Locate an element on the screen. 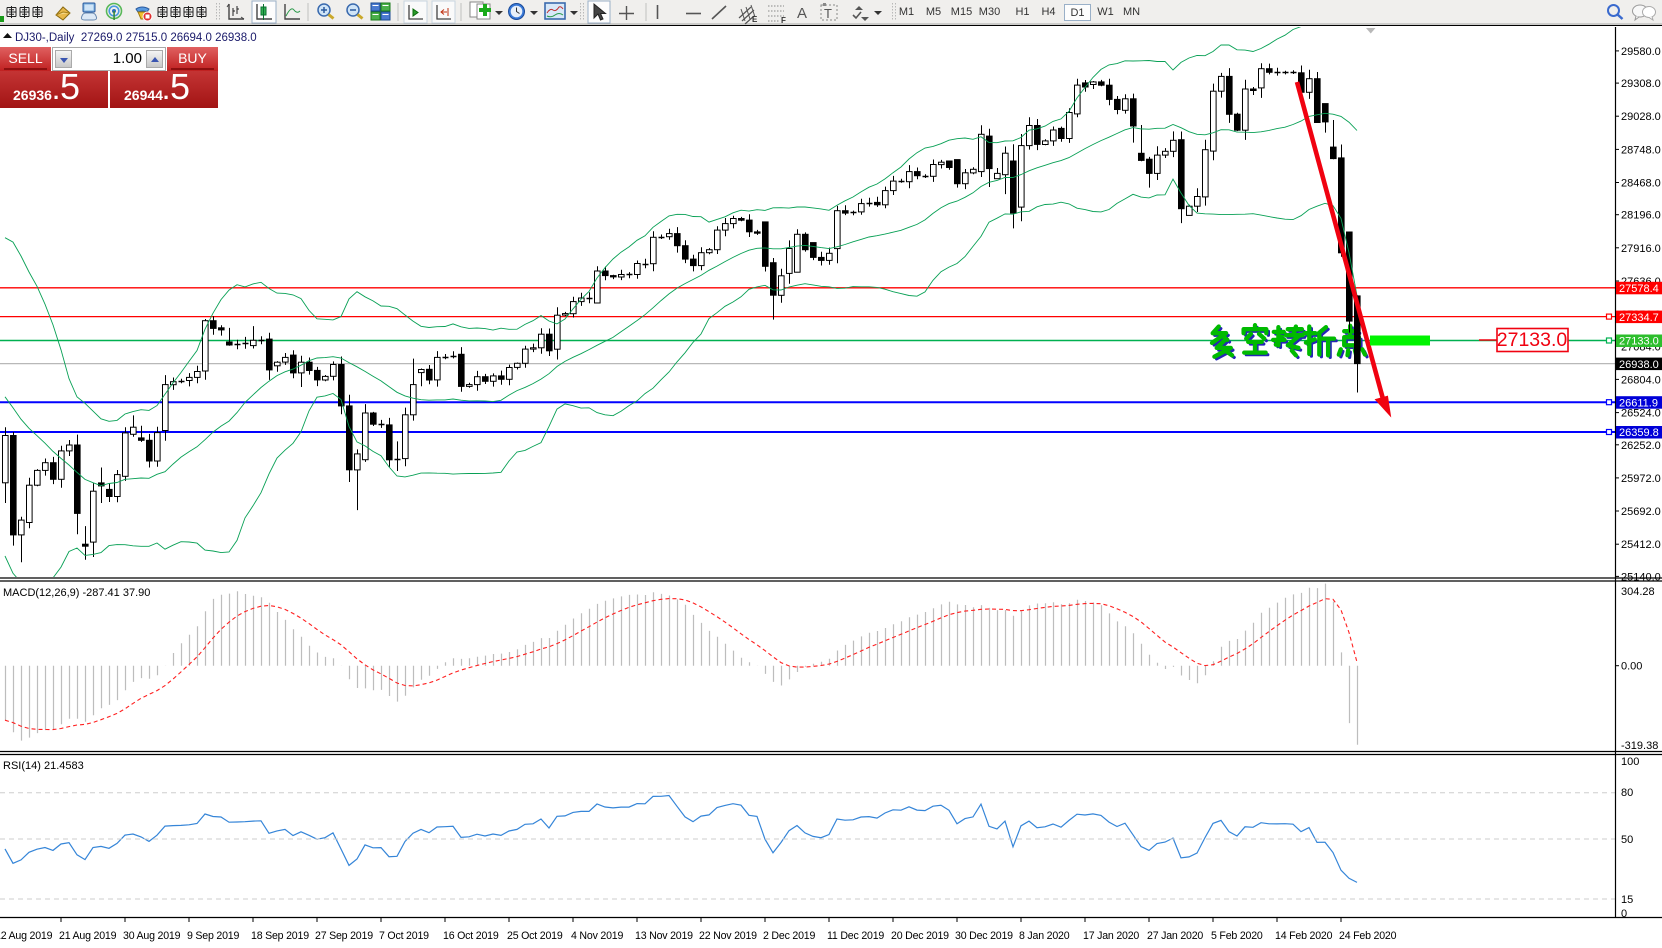 This screenshot has width=1662, height=948. svg-text: 27916.0 is located at coordinates (1641, 249).